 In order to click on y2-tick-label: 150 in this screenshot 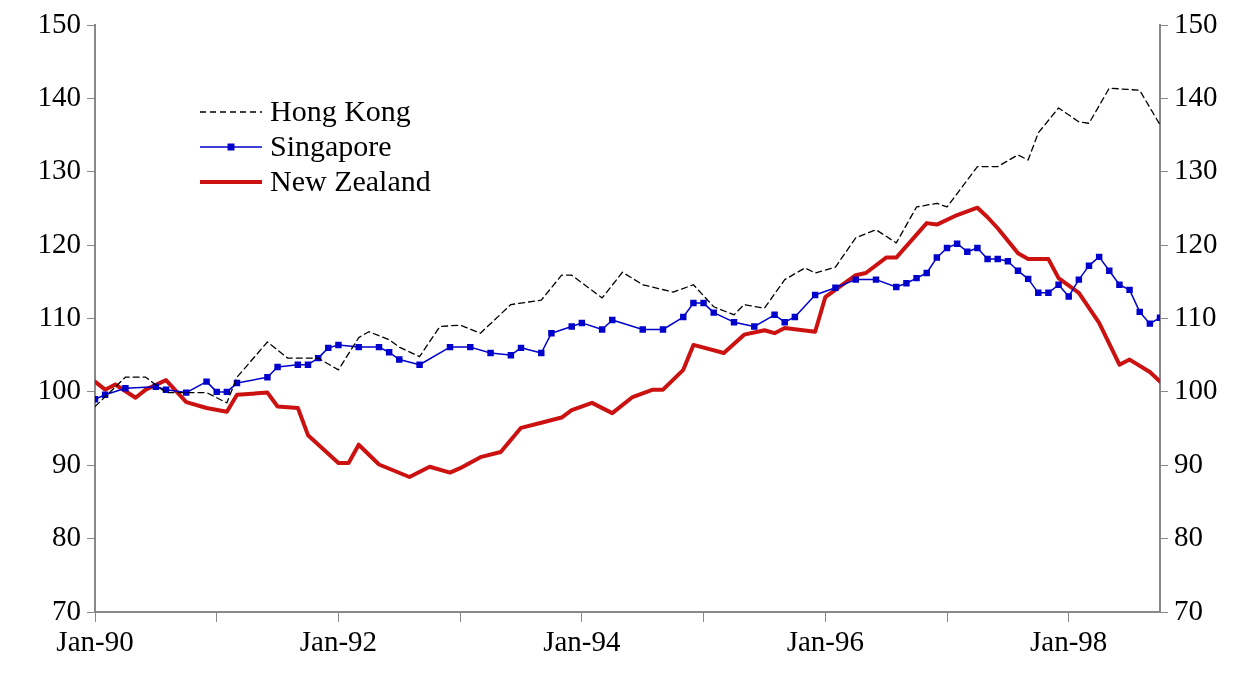, I will do `click(1196, 22)`.